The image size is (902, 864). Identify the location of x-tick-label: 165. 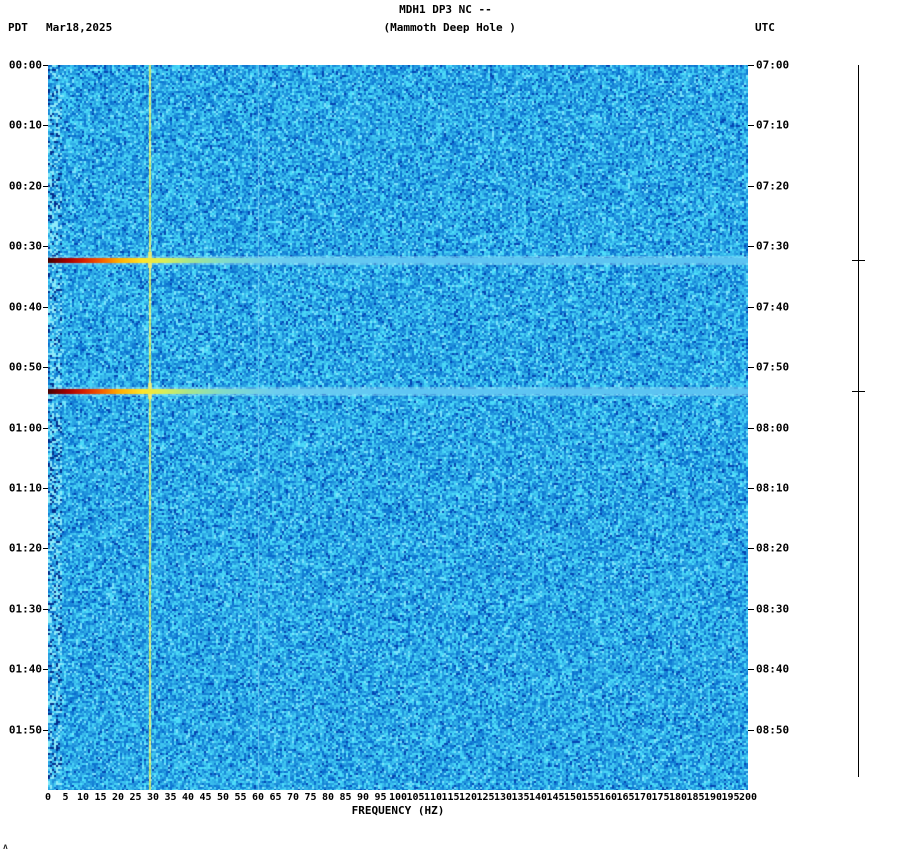
(625, 797).